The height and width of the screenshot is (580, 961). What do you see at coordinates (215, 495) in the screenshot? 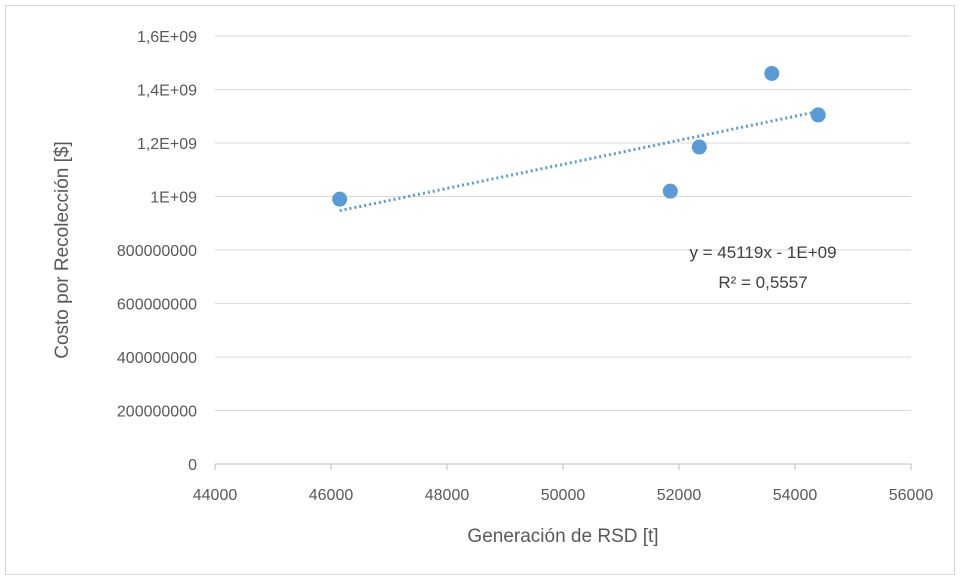
I see `x-tick-label: 44000` at bounding box center [215, 495].